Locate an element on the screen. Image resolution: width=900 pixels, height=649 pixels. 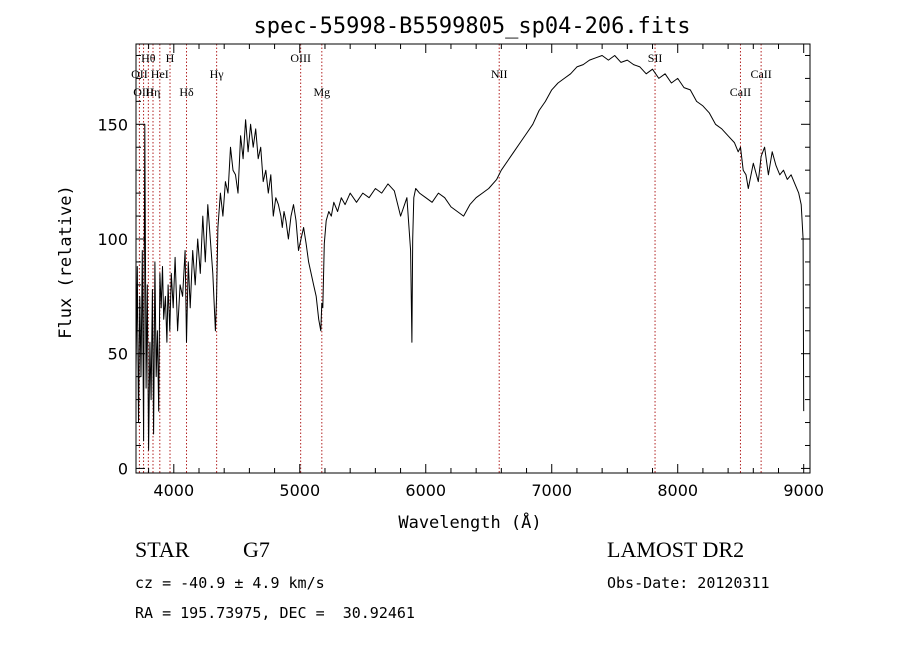
obs-date: Obs-Date: 20120311 is located at coordinates (688, 583).